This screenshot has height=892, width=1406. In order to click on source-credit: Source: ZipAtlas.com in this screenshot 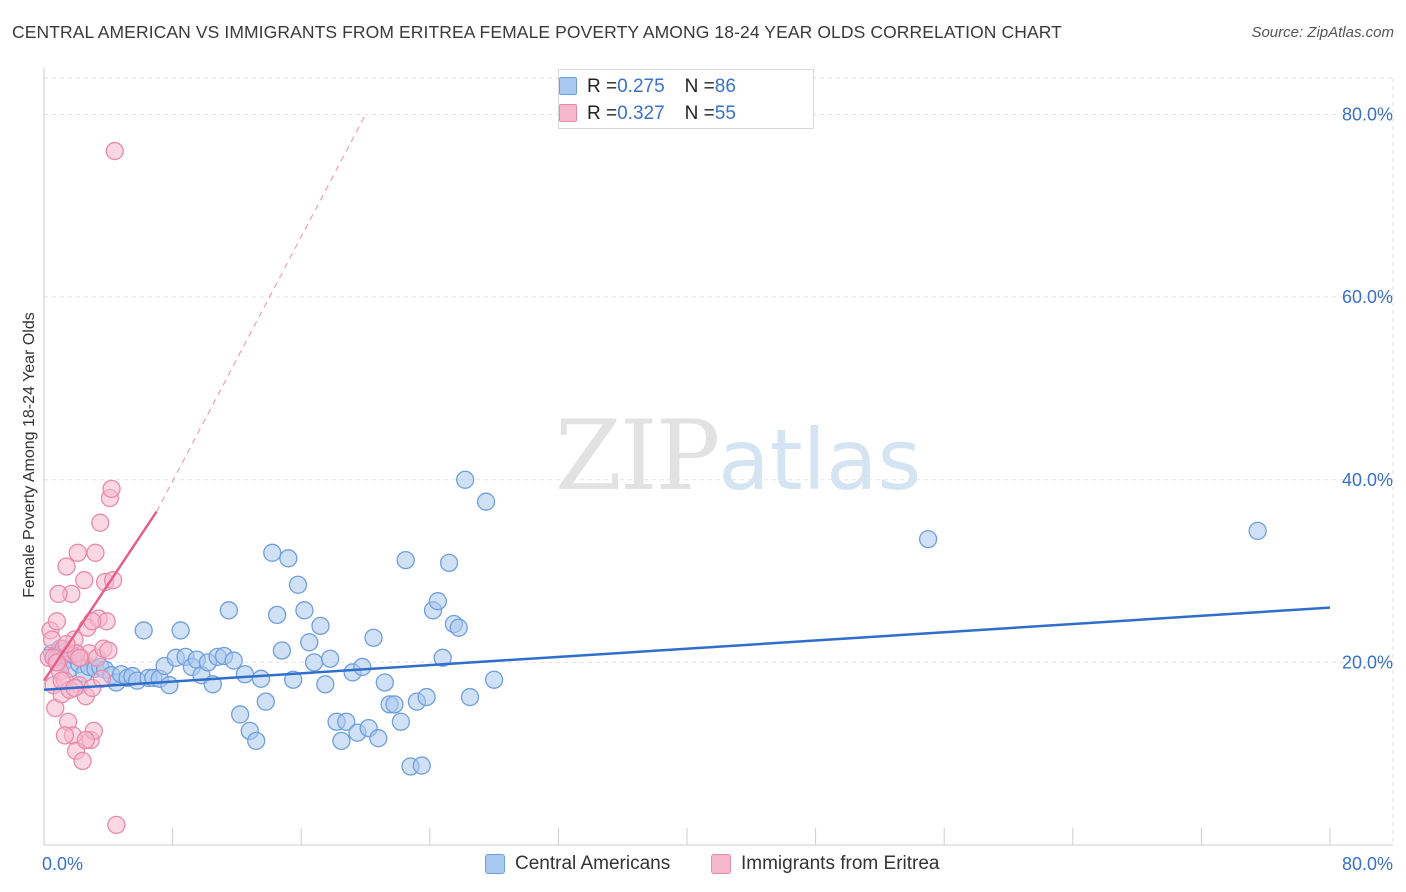, I will do `click(1322, 32)`.